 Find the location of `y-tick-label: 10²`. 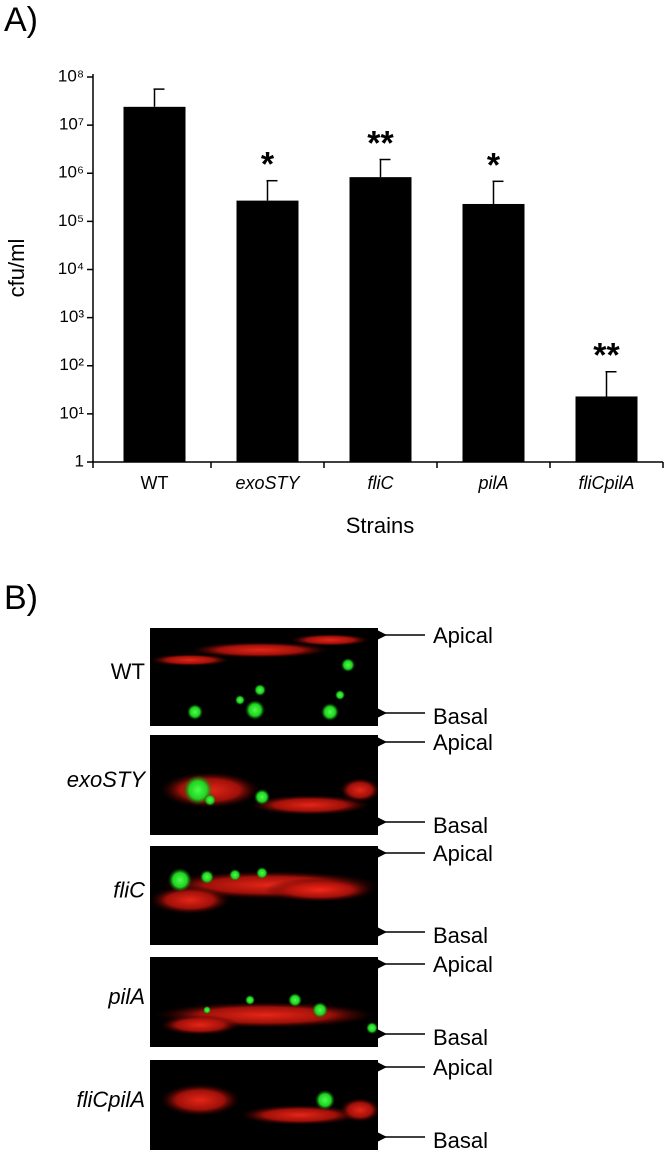

y-tick-label: 10² is located at coordinates (71, 364).